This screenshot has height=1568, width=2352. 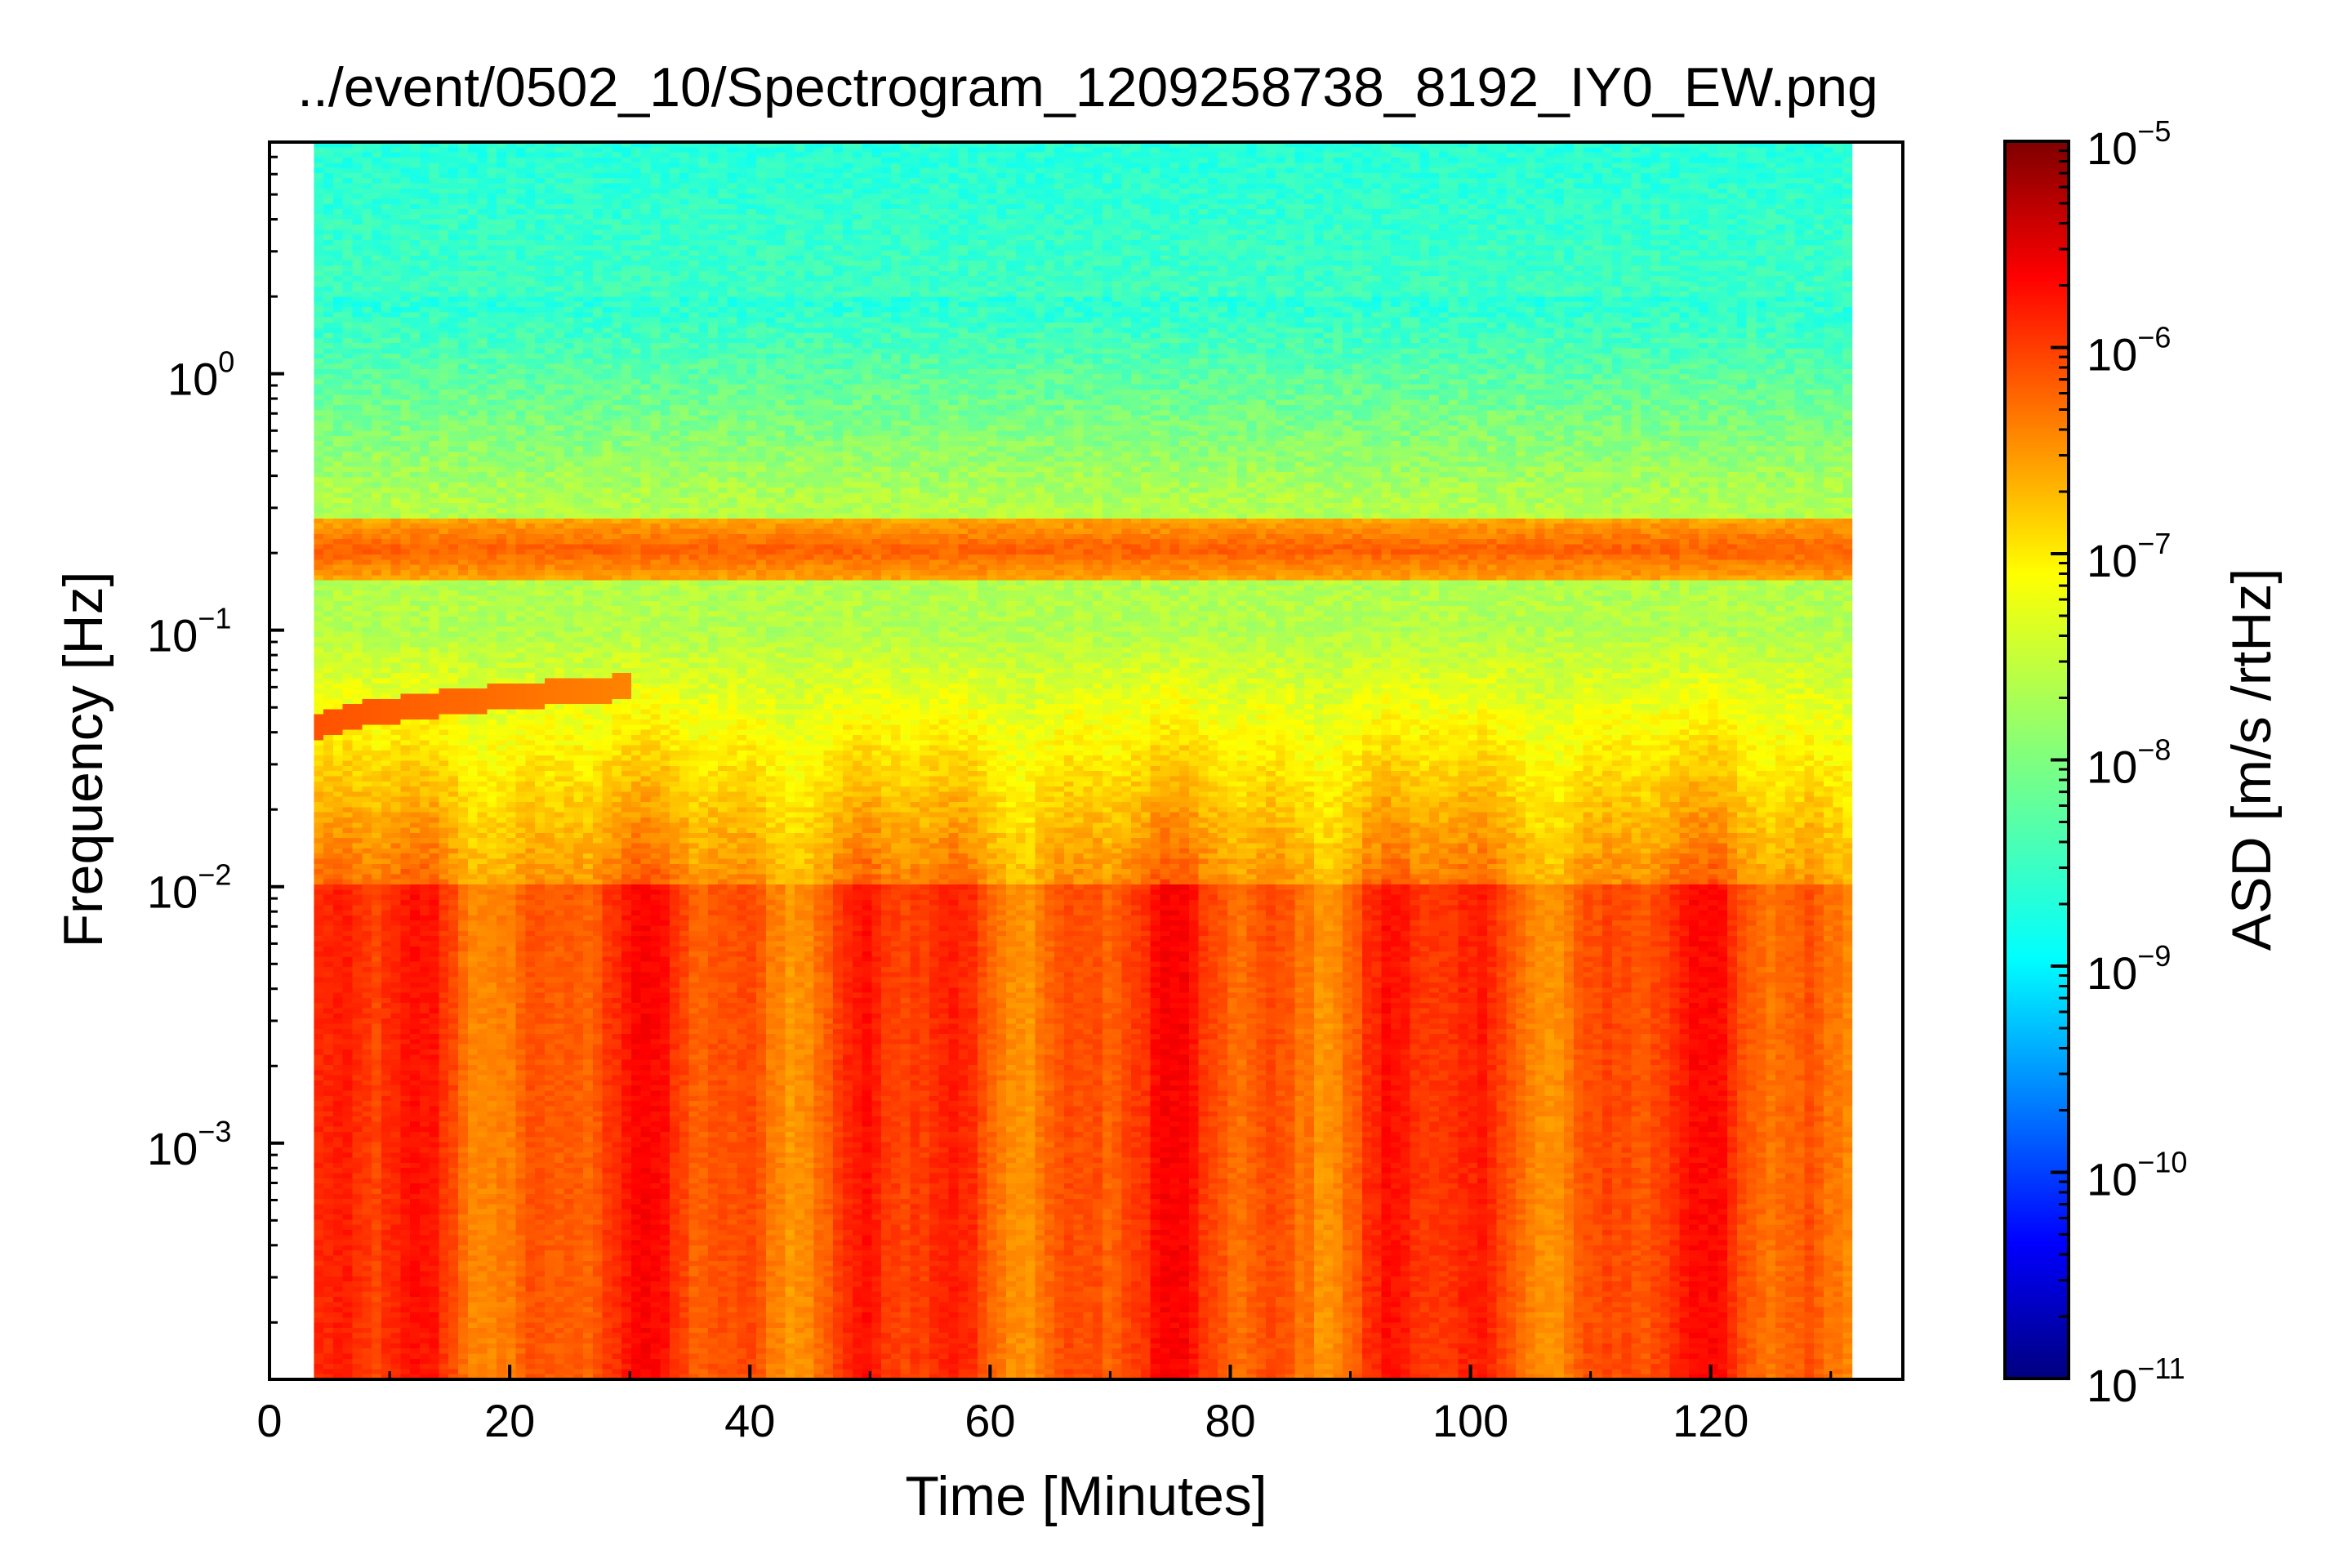 I want to click on x-tick-label: 120, so click(x=1710, y=1420).